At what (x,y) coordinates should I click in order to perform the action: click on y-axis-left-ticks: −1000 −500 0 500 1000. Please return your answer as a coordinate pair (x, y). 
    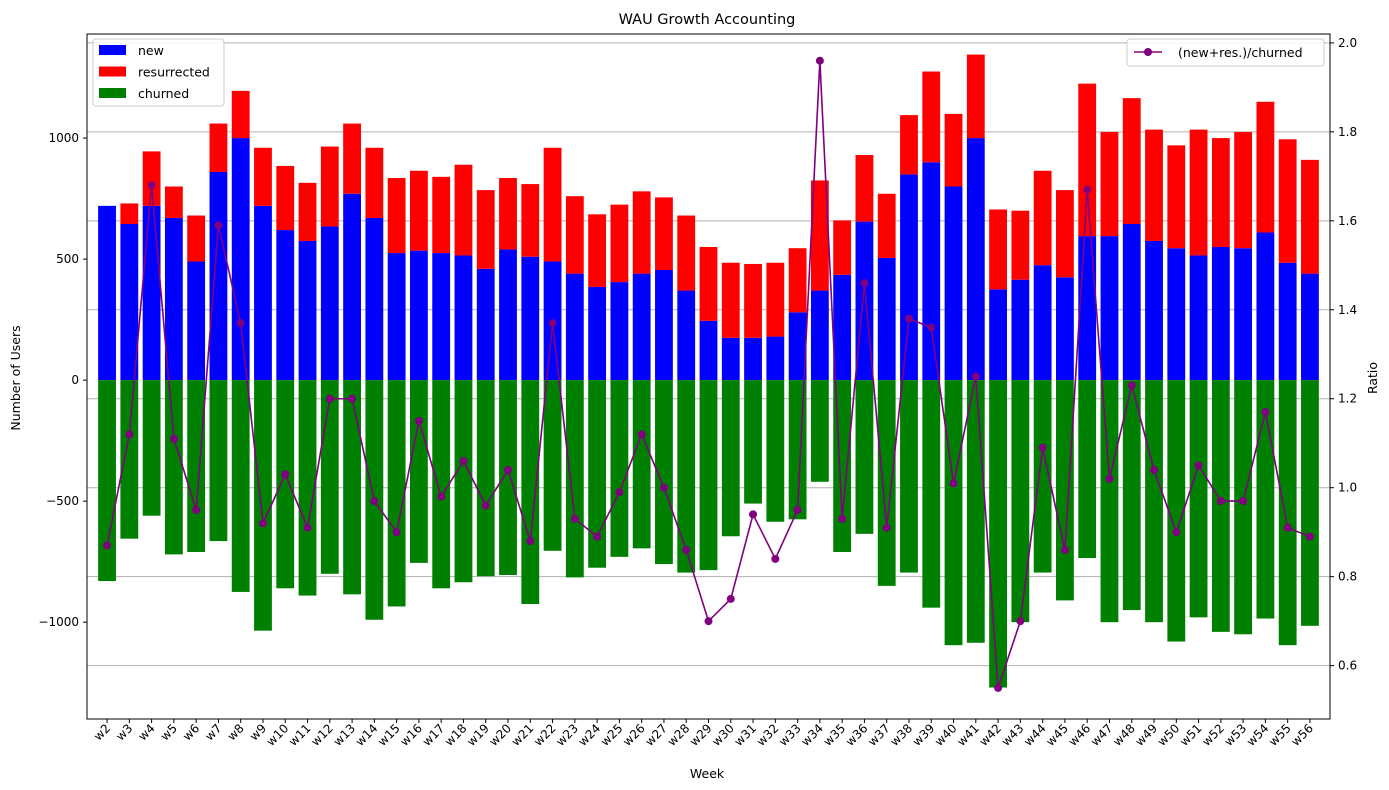
    Looking at the image, I should click on (62, 380).